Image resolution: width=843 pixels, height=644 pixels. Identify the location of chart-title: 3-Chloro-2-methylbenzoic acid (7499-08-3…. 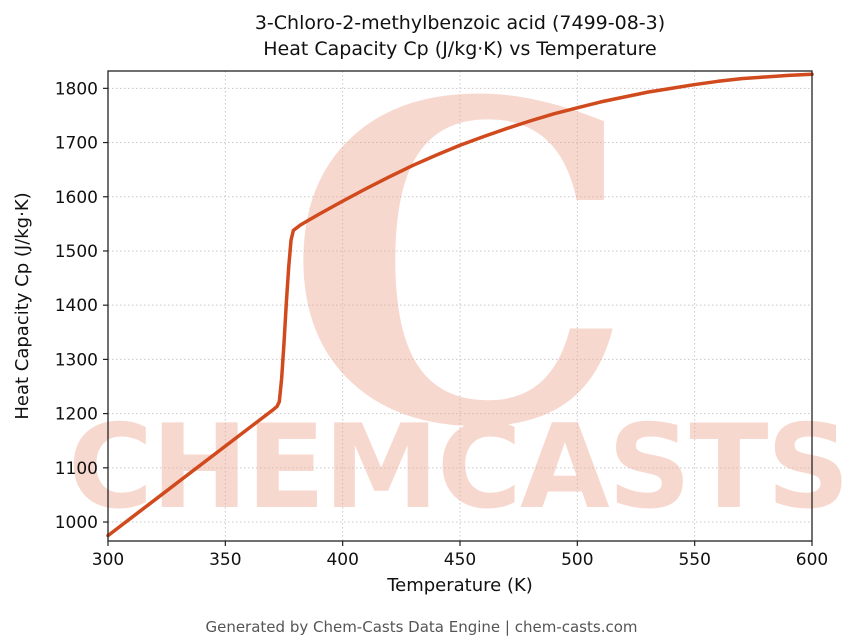
(460, 36).